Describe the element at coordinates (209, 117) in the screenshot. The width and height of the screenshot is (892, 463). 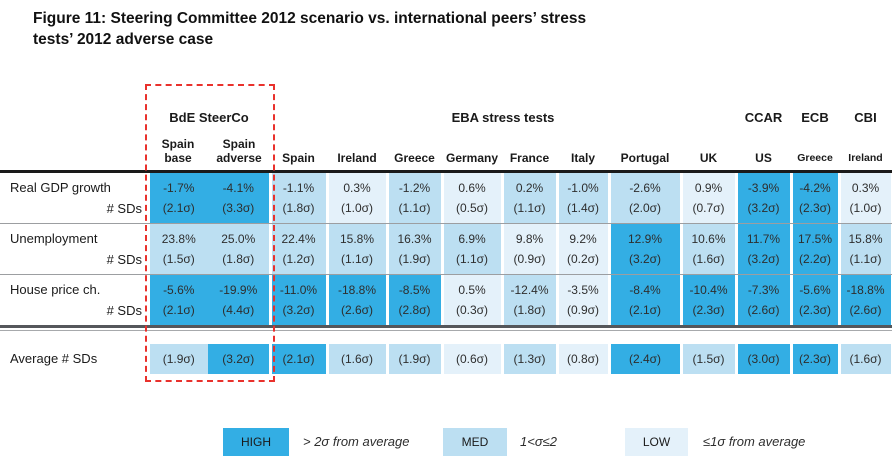
I see `column-group-label: BdE SteerCo` at that location.